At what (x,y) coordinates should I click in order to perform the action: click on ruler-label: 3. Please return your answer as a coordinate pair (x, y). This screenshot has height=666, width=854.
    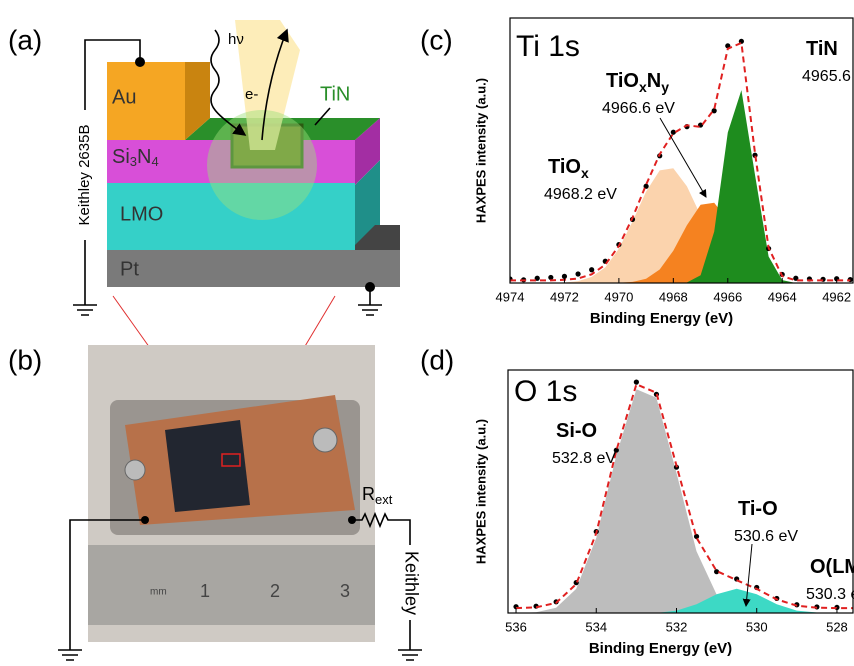
    Looking at the image, I should click on (345, 591).